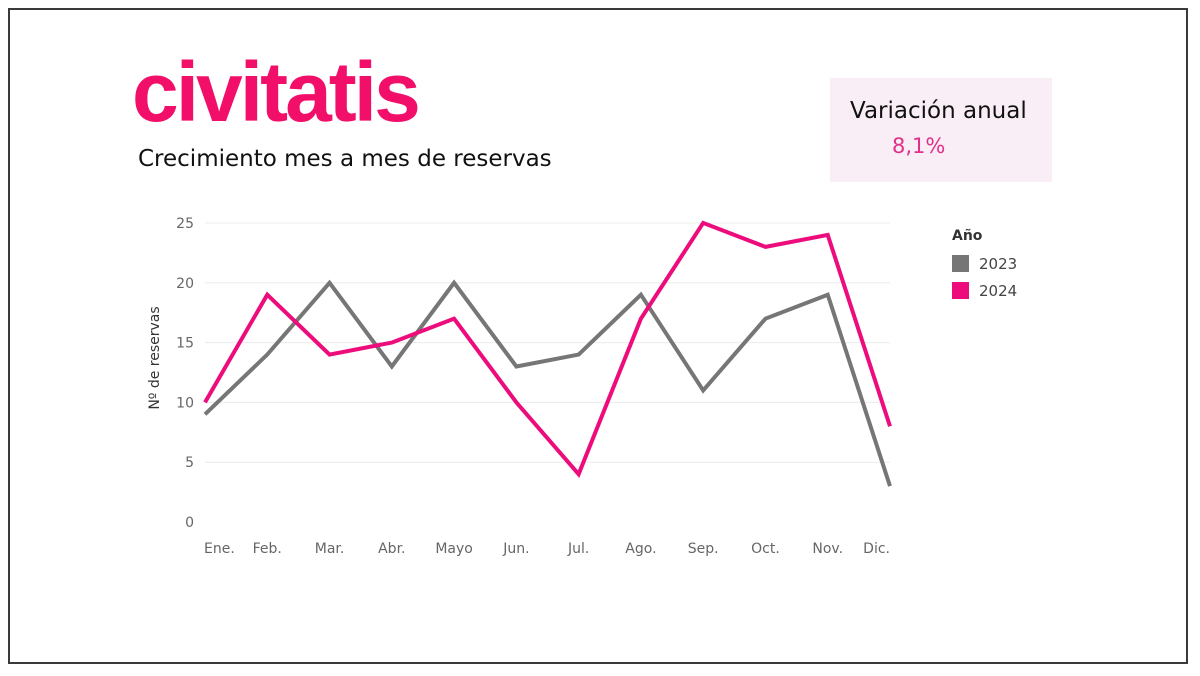 Image resolution: width=1200 pixels, height=676 pixels. Describe the element at coordinates (960, 290) in the screenshot. I see `legend-swatch-2024` at that location.